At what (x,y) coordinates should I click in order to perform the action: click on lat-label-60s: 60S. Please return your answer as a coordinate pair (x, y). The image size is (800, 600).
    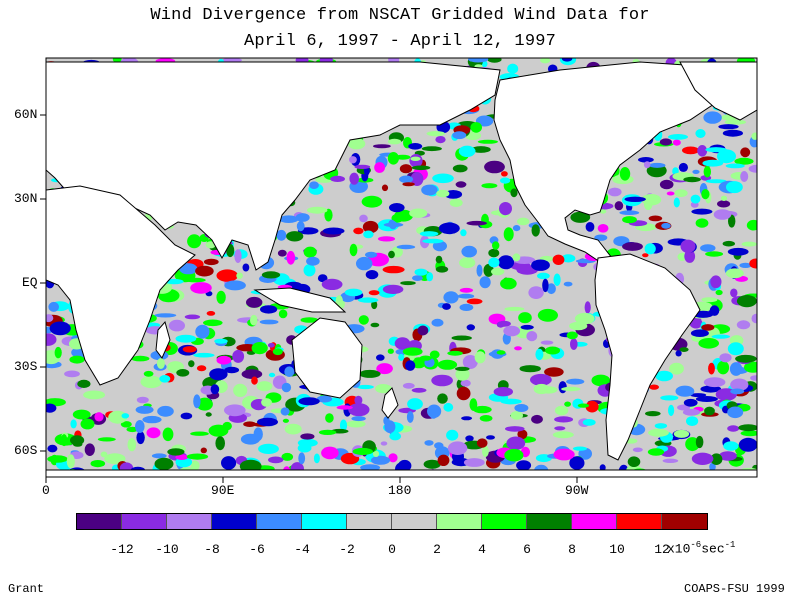
    Looking at the image, I should click on (26, 450).